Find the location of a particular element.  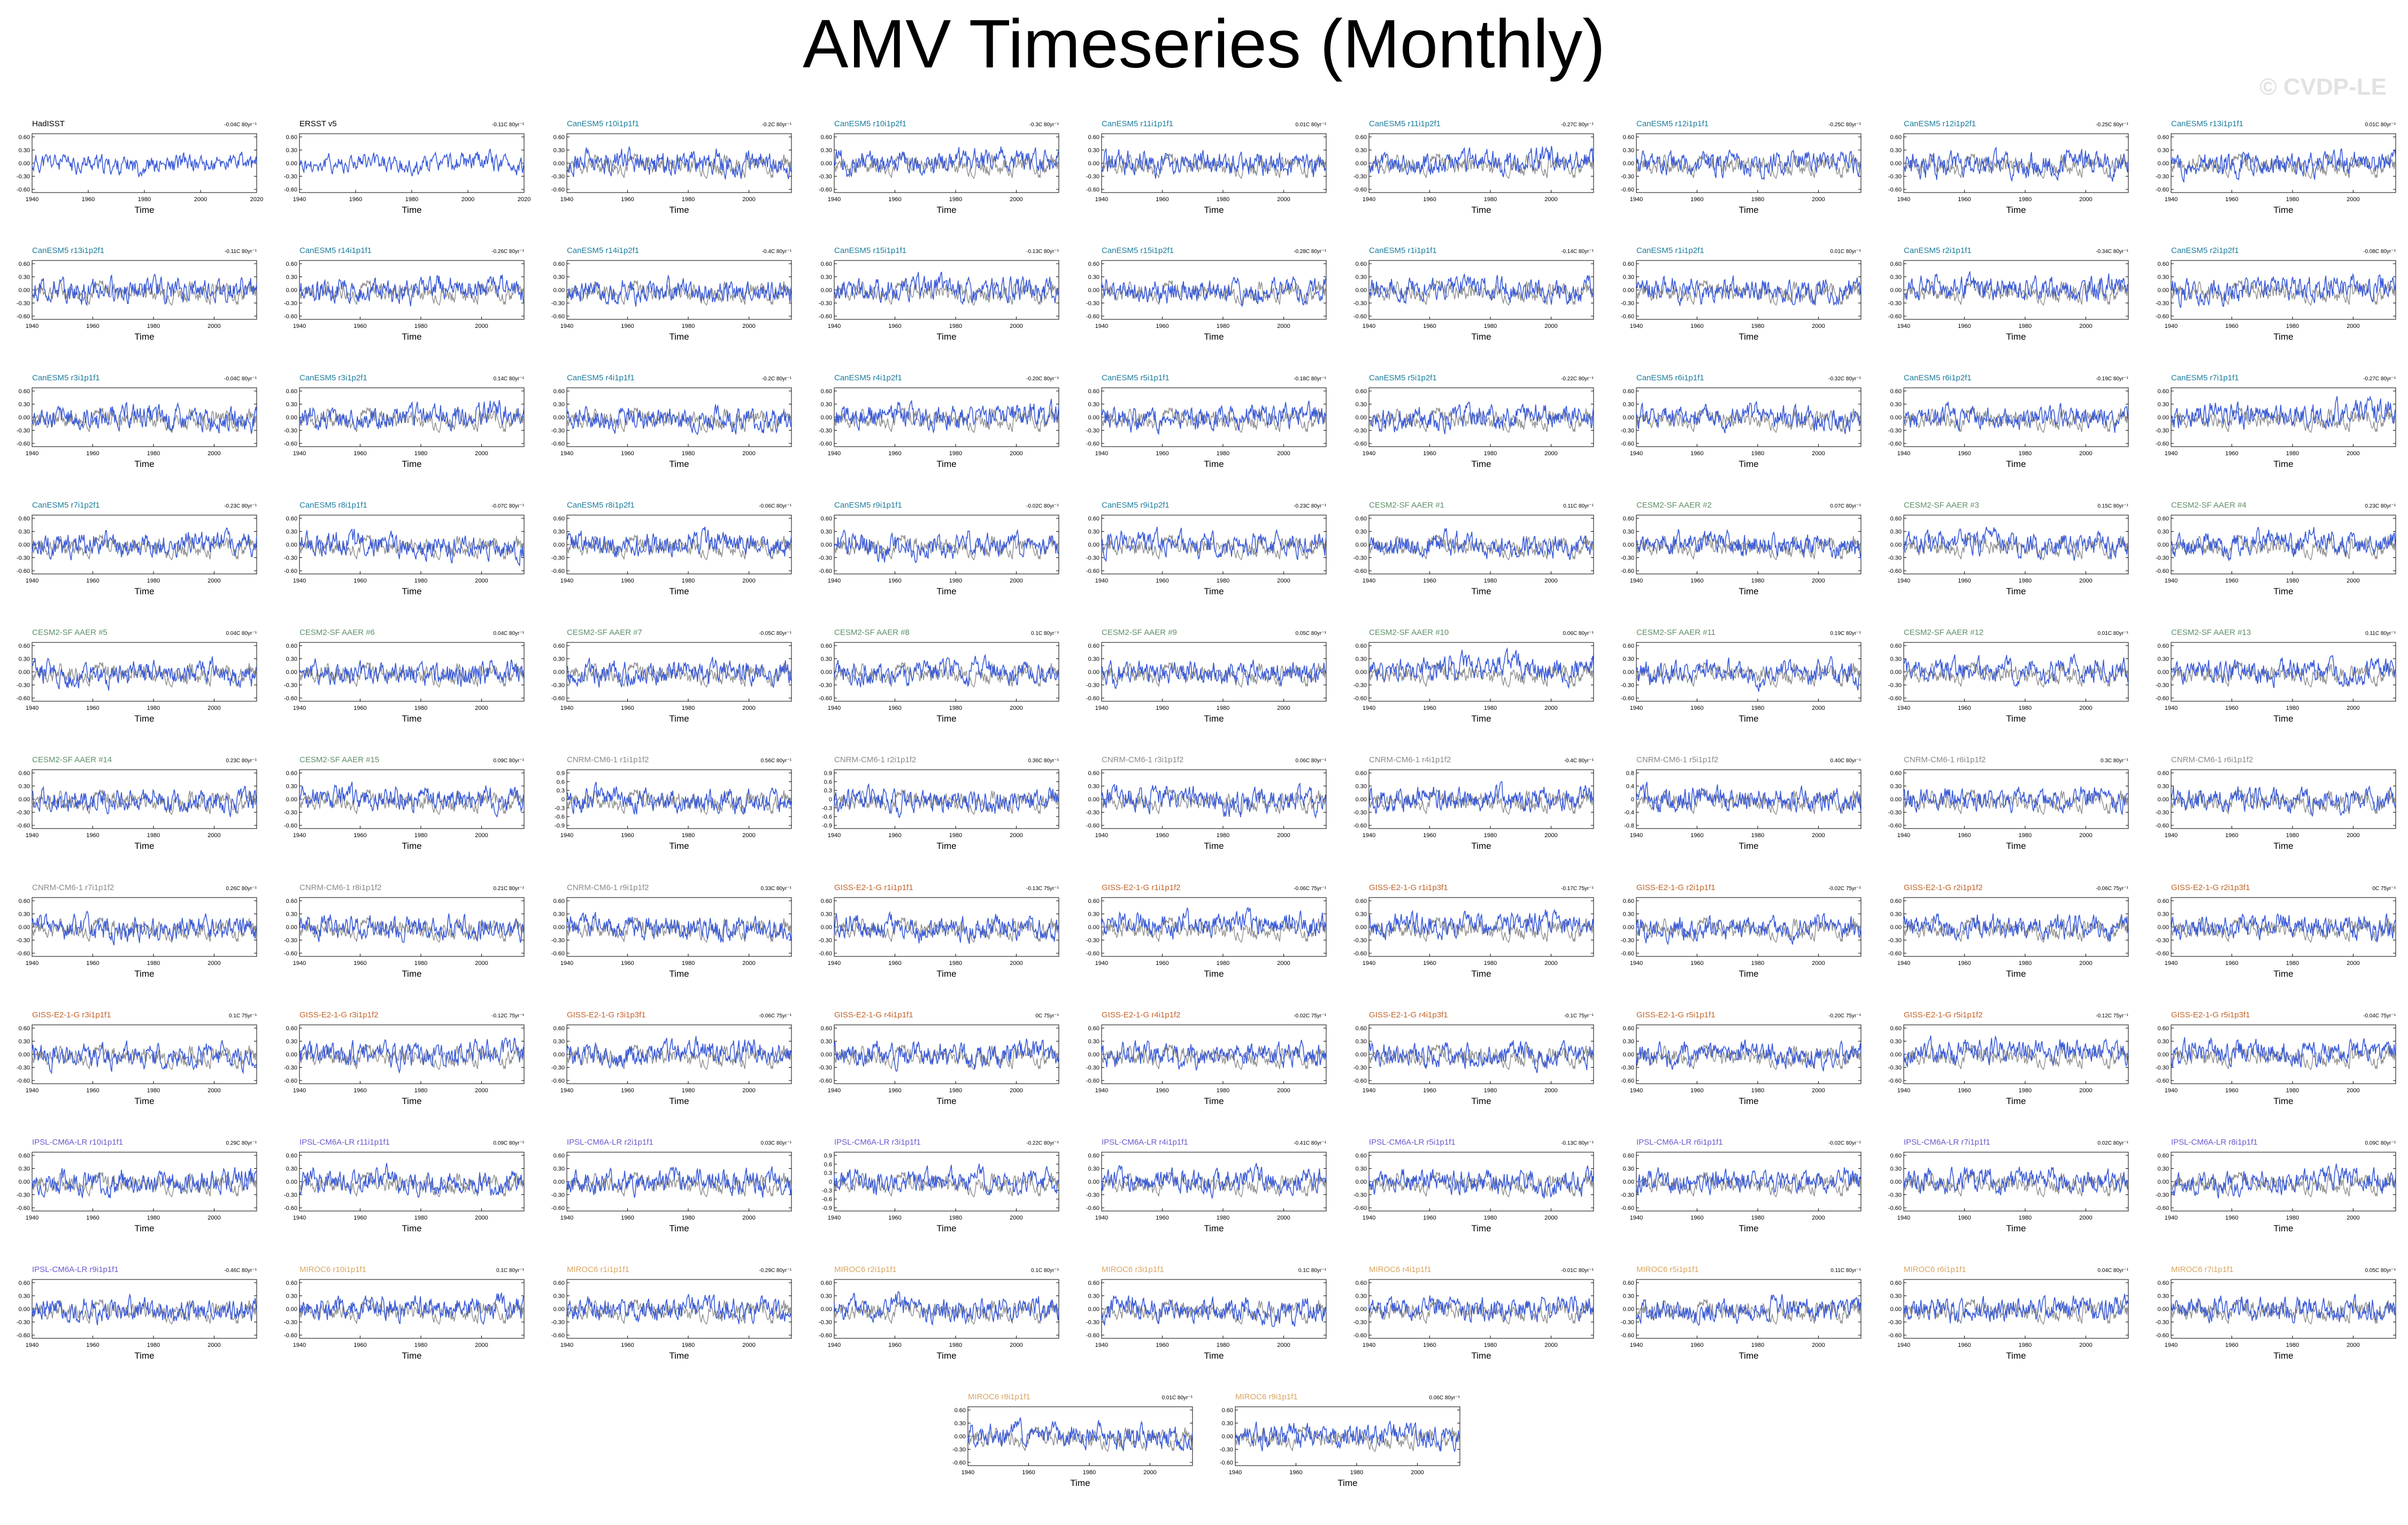

panel-title: GISS-E2-1-G r5i1p1f2 is located at coordinates (1943, 1015).